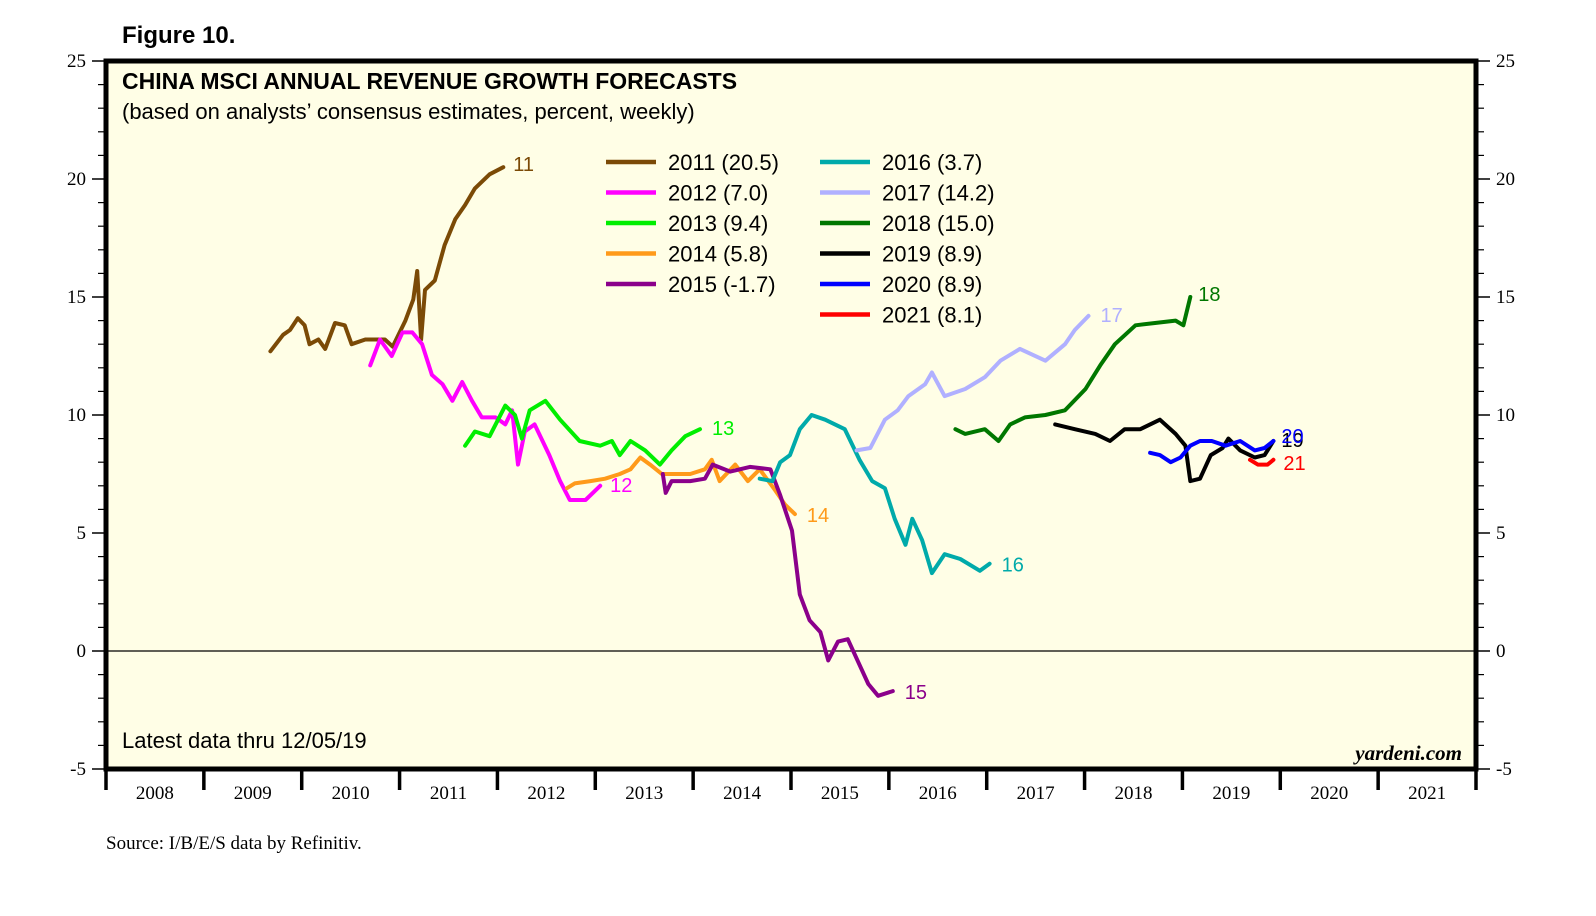 The image size is (1596, 916). Describe the element at coordinates (723, 162) in the screenshot. I see `legend-label: 2011 (20.5)` at that location.